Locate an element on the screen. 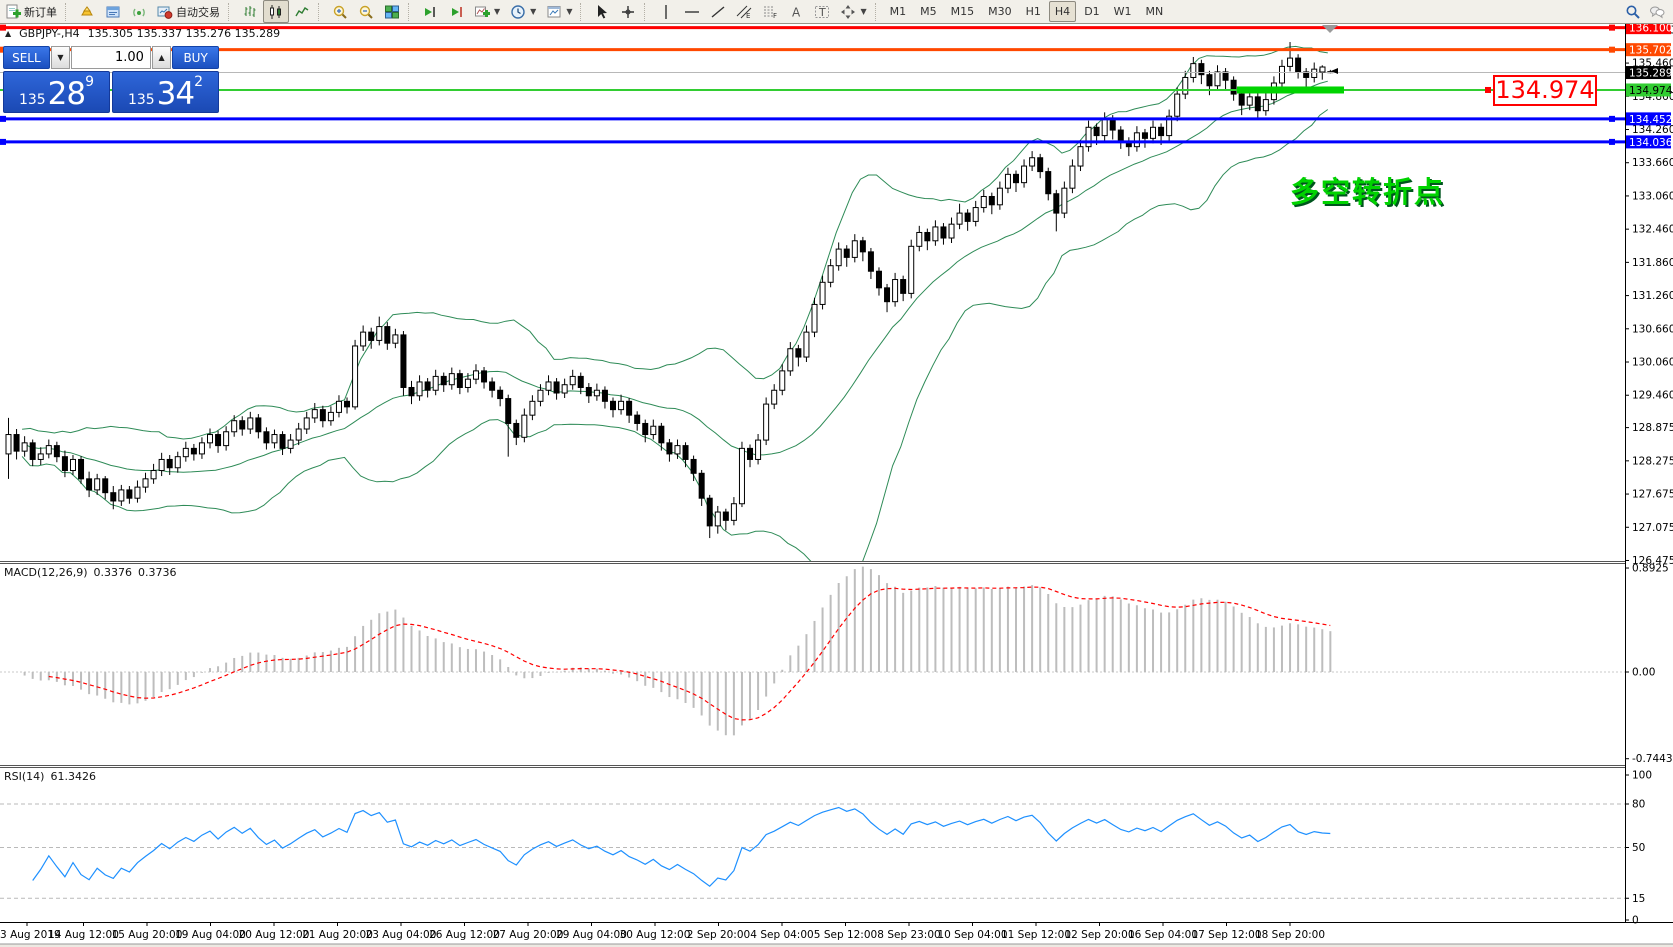 Image resolution: width=1673 pixels, height=947 pixels. signals-button is located at coordinates (139, 11).